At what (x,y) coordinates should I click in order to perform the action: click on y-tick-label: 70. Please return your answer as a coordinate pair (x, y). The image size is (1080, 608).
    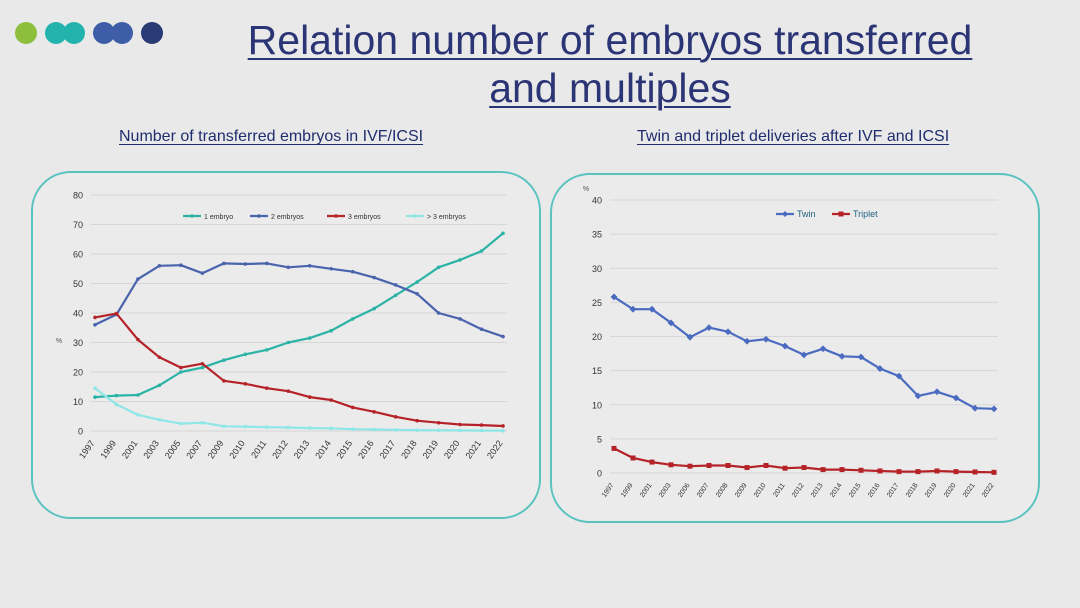
    Looking at the image, I should click on (78, 225).